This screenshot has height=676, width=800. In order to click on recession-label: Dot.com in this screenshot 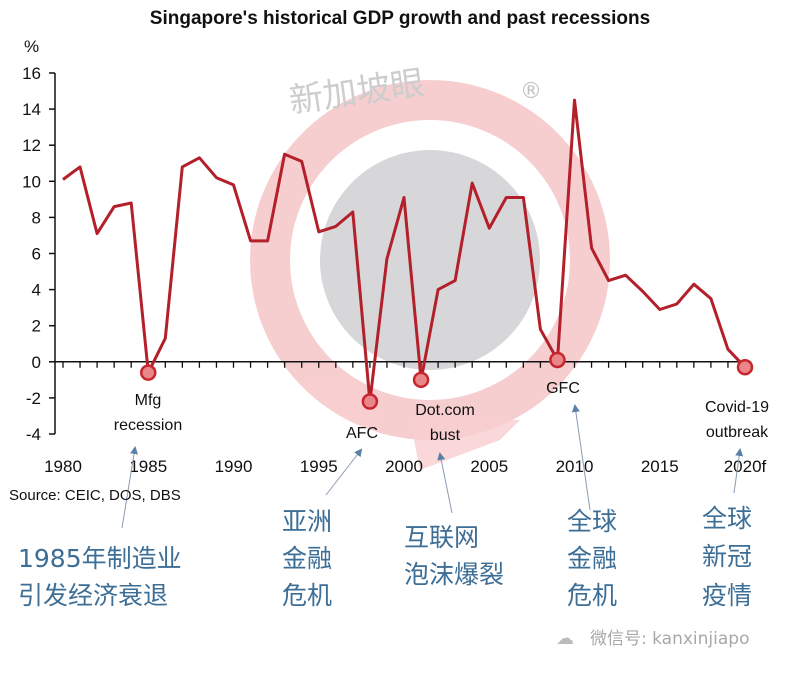, I will do `click(445, 410)`.